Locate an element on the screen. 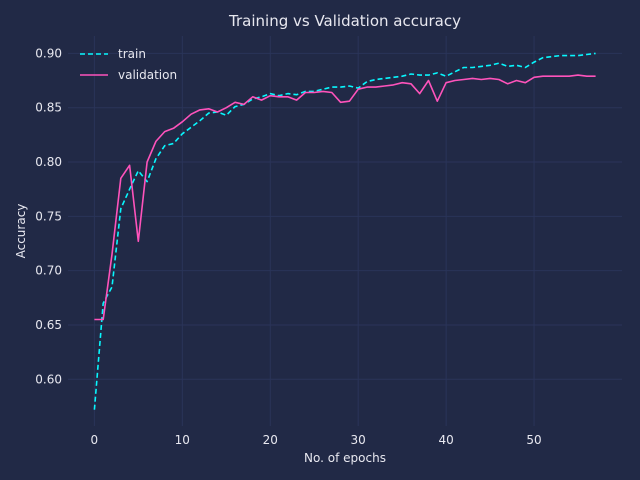 The height and width of the screenshot is (480, 640). y-tick-label: 0.75 is located at coordinates (48, 216).